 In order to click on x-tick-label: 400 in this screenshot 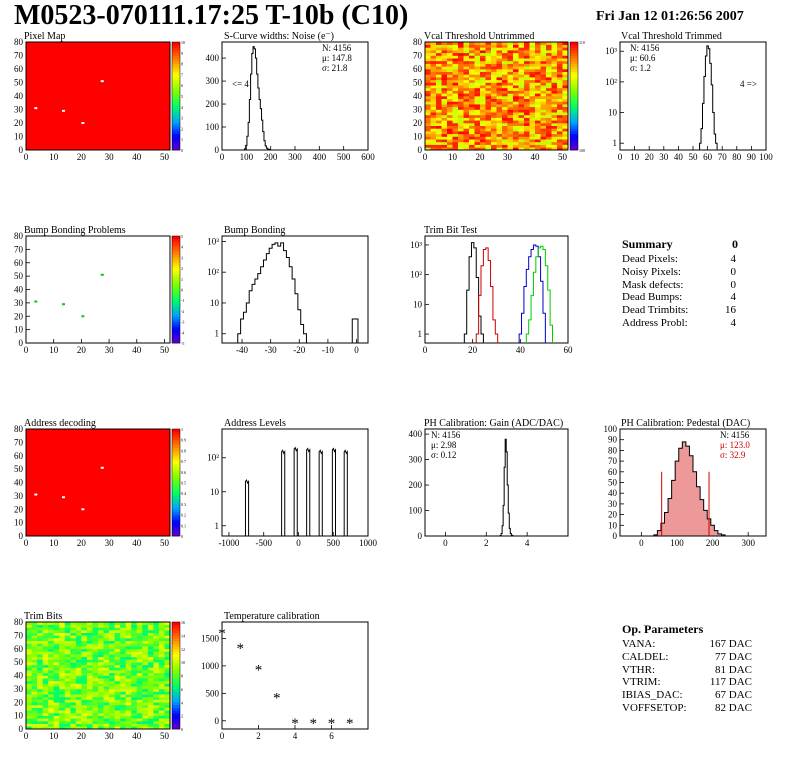, I will do `click(320, 157)`.